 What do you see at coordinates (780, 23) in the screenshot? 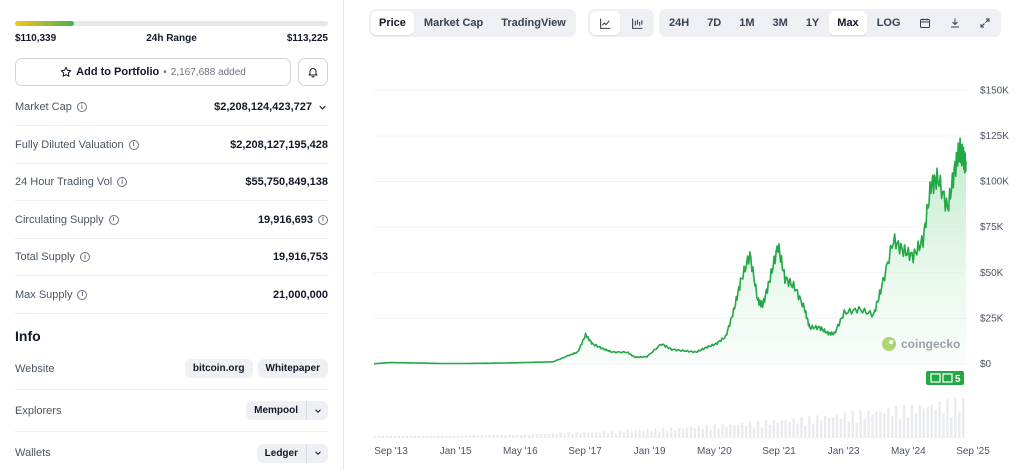
I see `range-3m: 3M` at bounding box center [780, 23].